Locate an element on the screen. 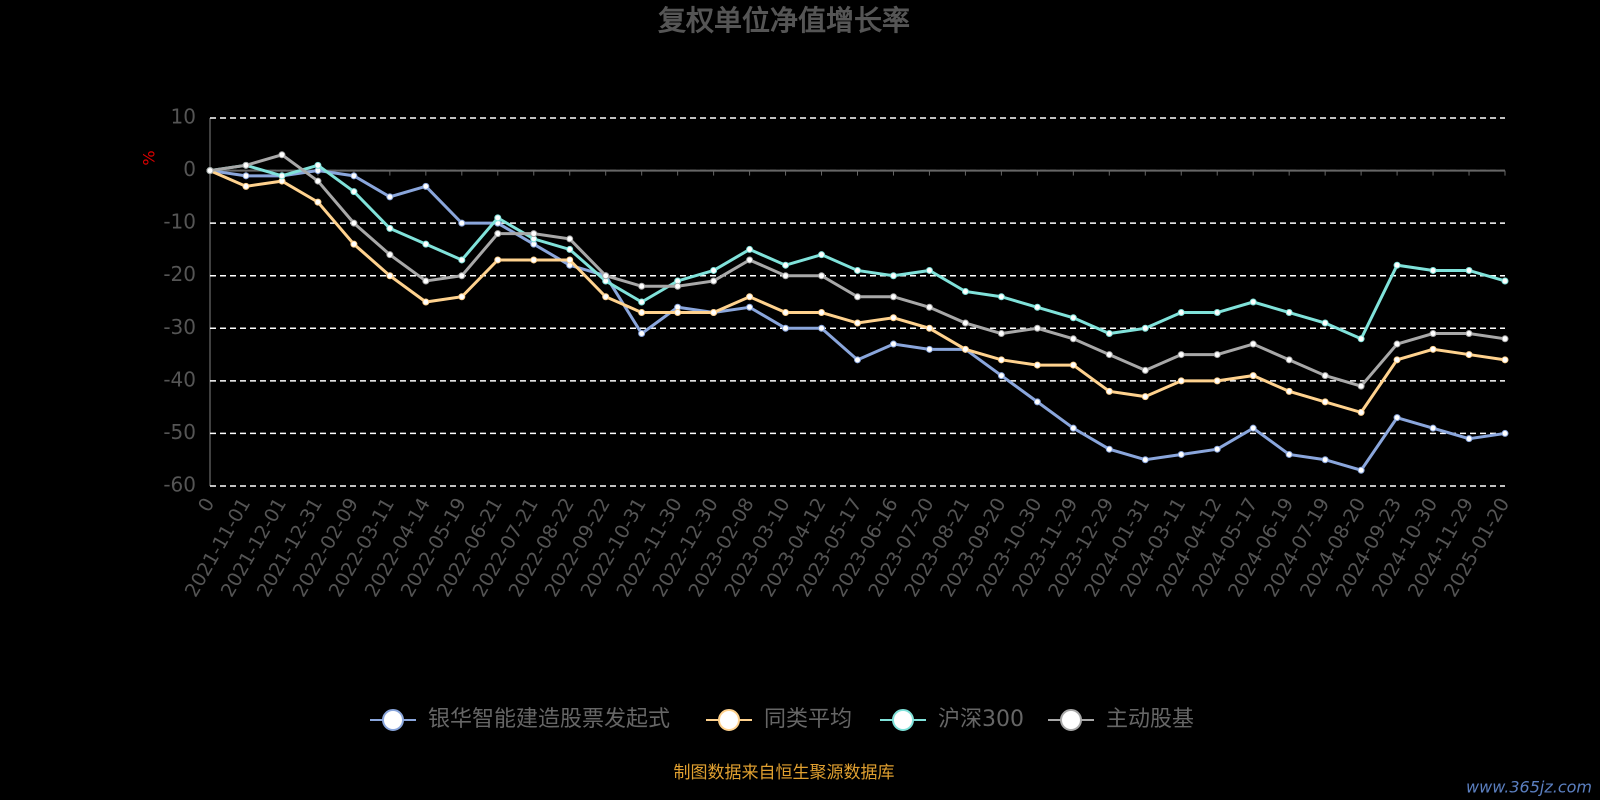 The height and width of the screenshot is (800, 1600). legend-label: 主动股基 is located at coordinates (1150, 719).